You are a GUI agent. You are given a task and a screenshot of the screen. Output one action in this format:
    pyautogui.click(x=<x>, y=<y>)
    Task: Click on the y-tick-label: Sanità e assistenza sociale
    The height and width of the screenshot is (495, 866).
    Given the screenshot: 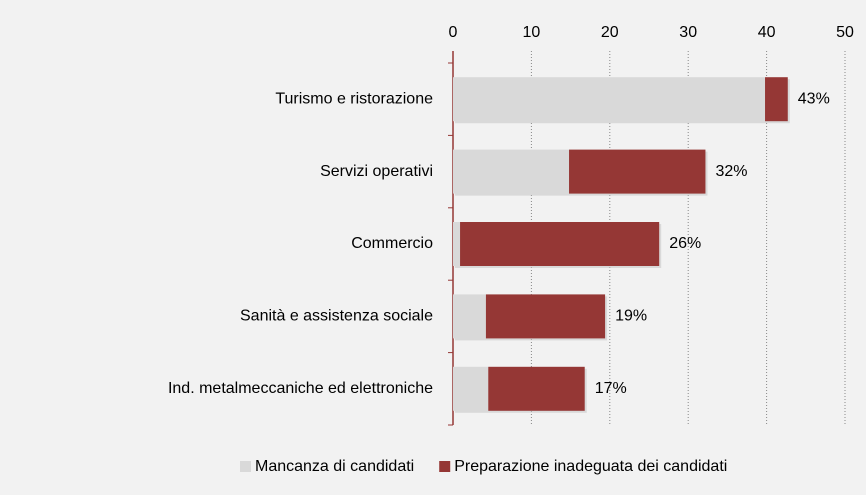 What is the action you would take?
    pyautogui.click(x=336, y=316)
    